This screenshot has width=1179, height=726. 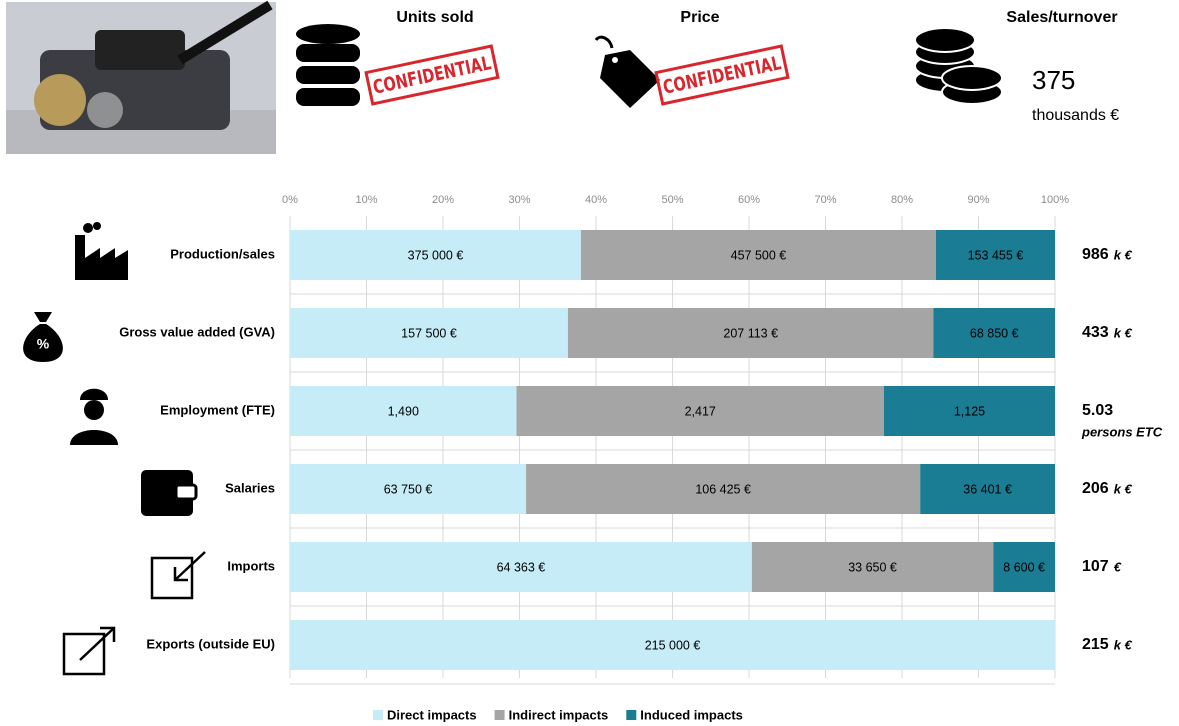 I want to click on data-label: 157 500 €, so click(x=429, y=333).